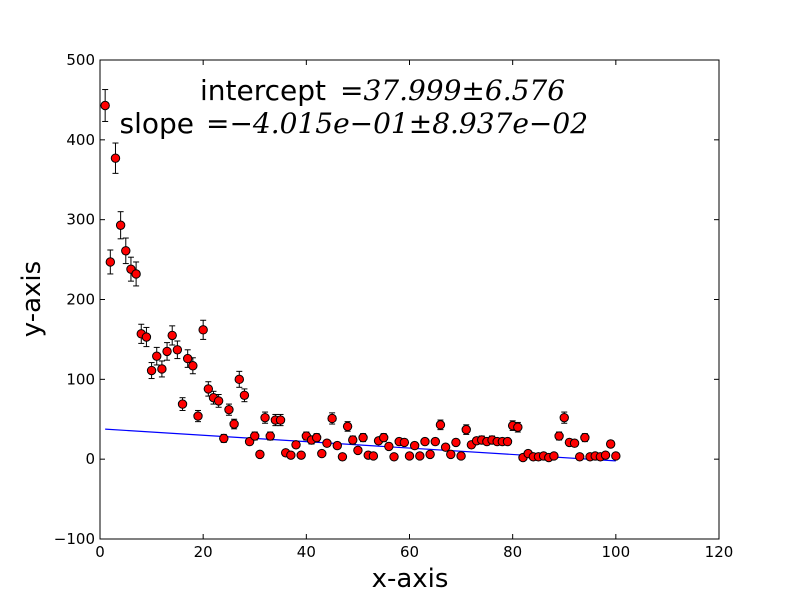  I want to click on x-tick-label: 20, so click(203, 552).